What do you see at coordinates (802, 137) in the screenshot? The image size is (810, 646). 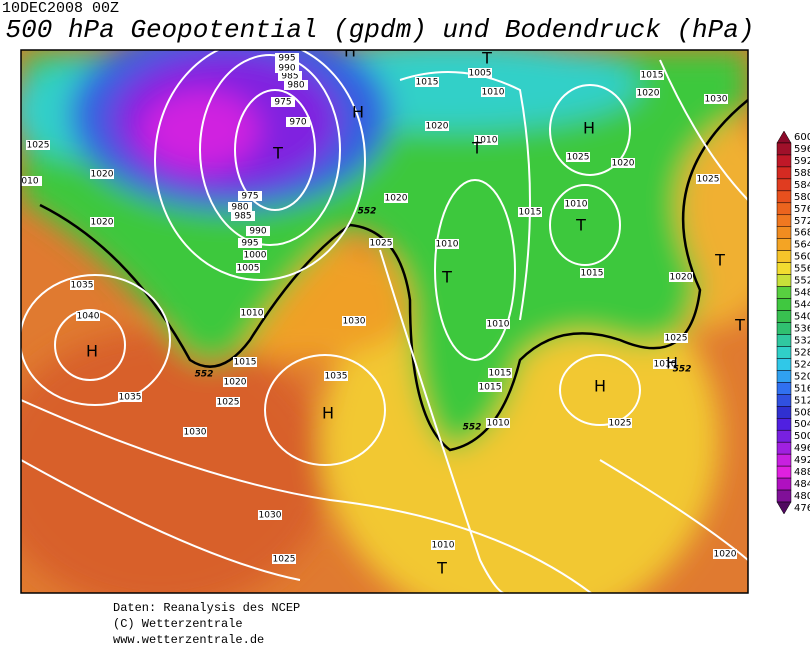 I see `colorbar-label: 600` at bounding box center [802, 137].